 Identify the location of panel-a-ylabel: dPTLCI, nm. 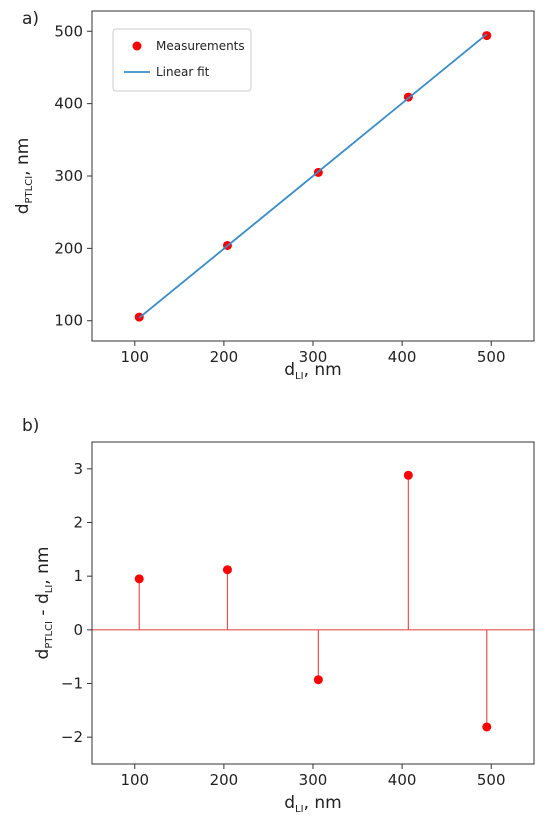
(24, 176).